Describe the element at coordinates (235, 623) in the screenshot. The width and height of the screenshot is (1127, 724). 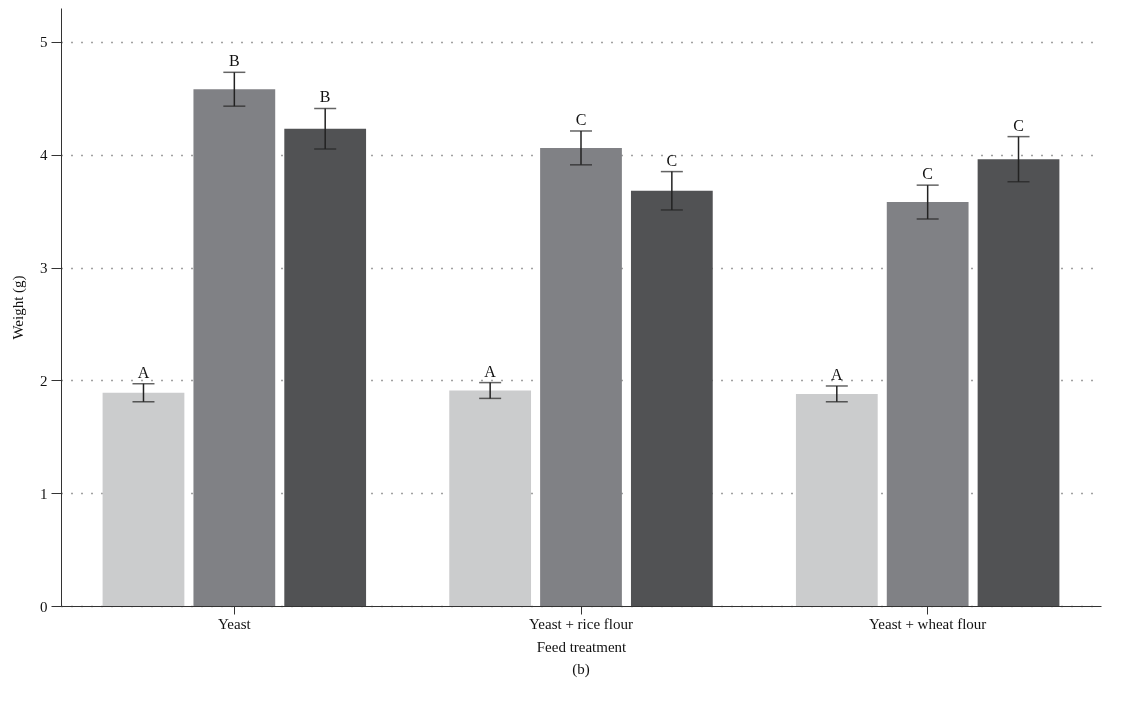
I see `x-tick-label: Yeast` at that location.